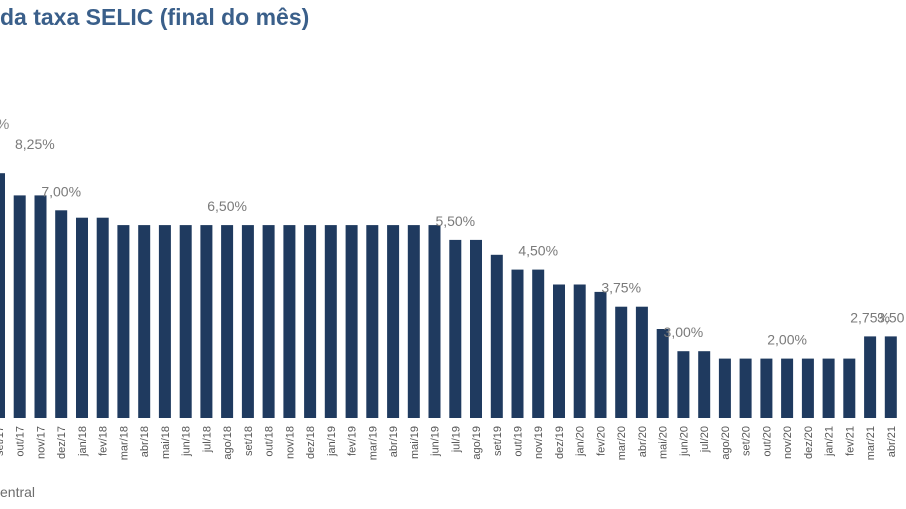 This screenshot has width=906, height=509. Describe the element at coordinates (787, 340) in the screenshot. I see `data-label: 2,00%` at that location.